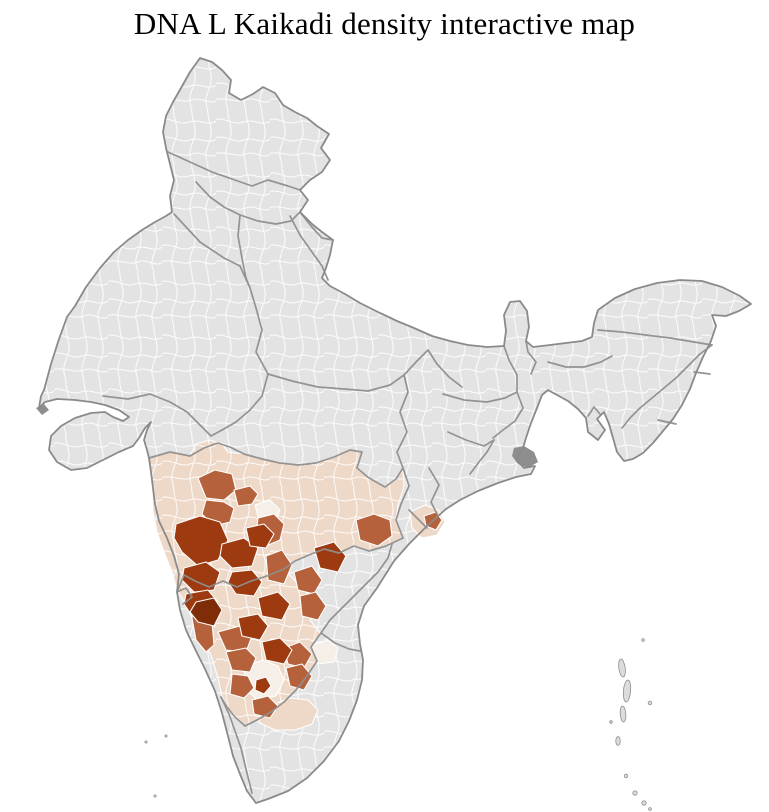  I want to click on page-title: DNA L Kaikadi density interactive map, so click(384, 23).